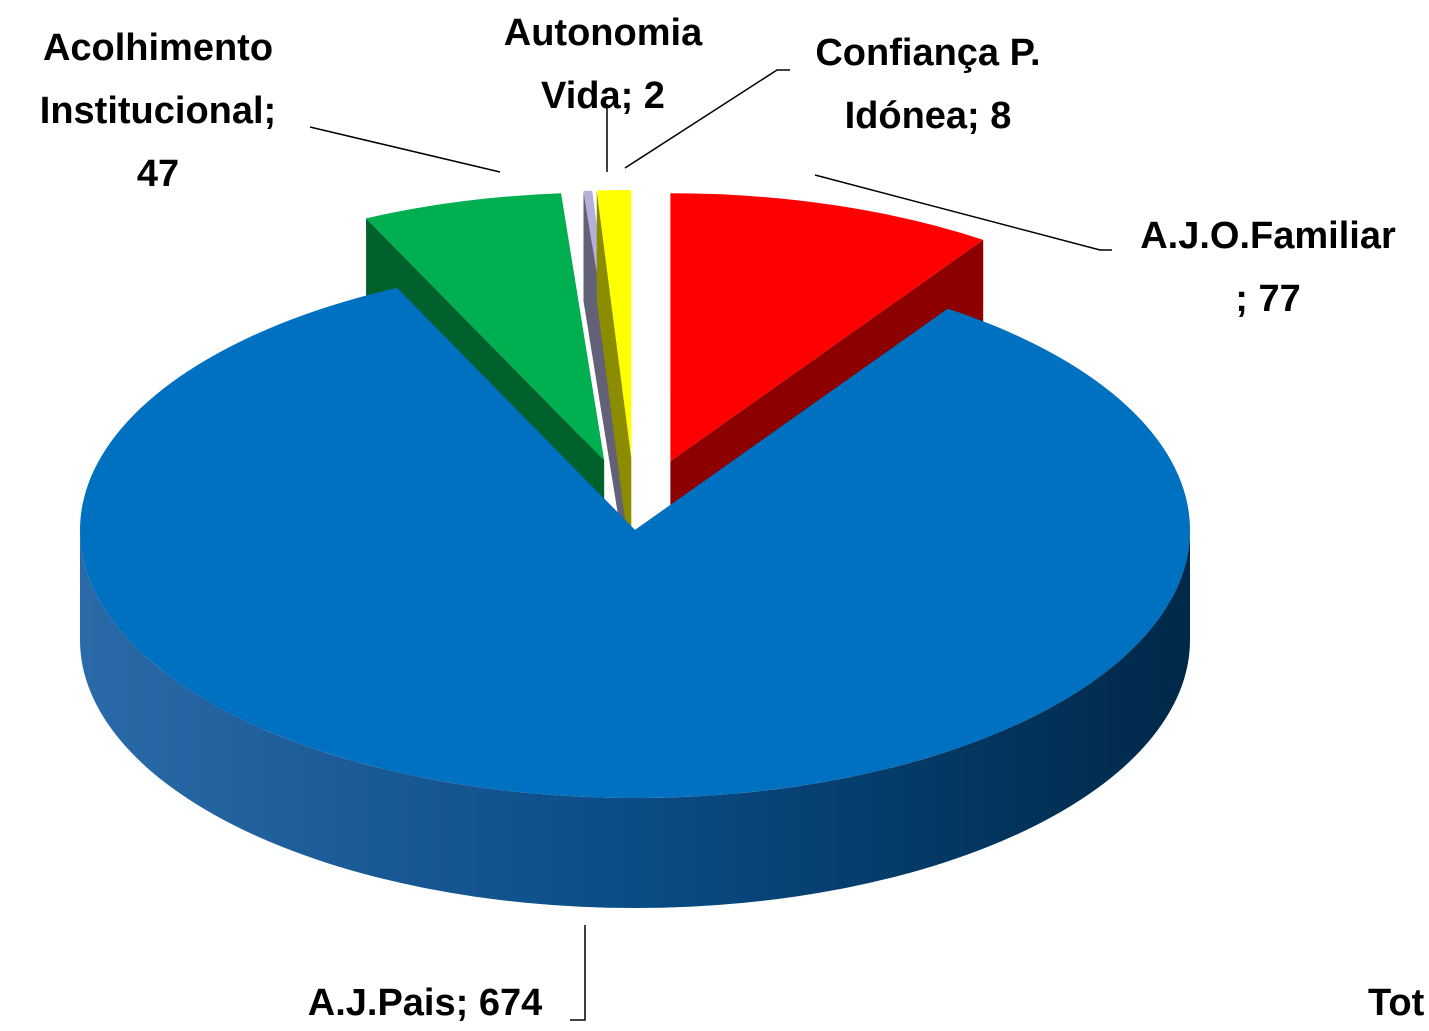  Describe the element at coordinates (425, 1003) in the screenshot. I see `data-label: A.J.Pais; 674` at that location.